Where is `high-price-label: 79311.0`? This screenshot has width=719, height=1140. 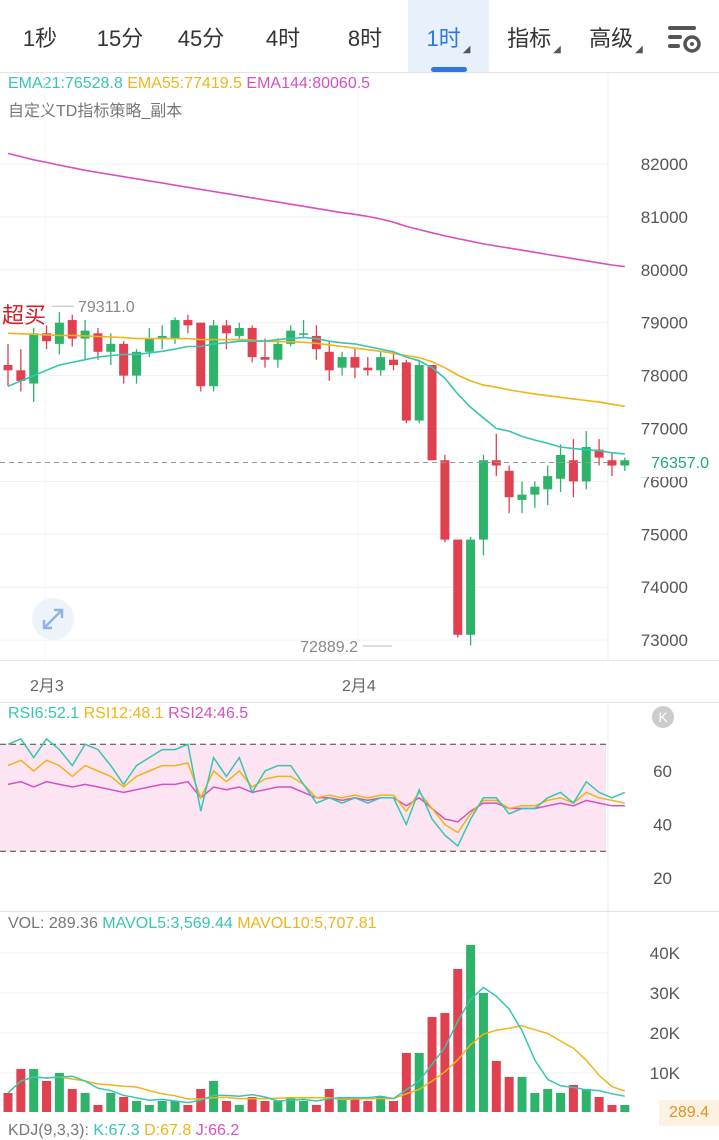 high-price-label: 79311.0 is located at coordinates (106, 307).